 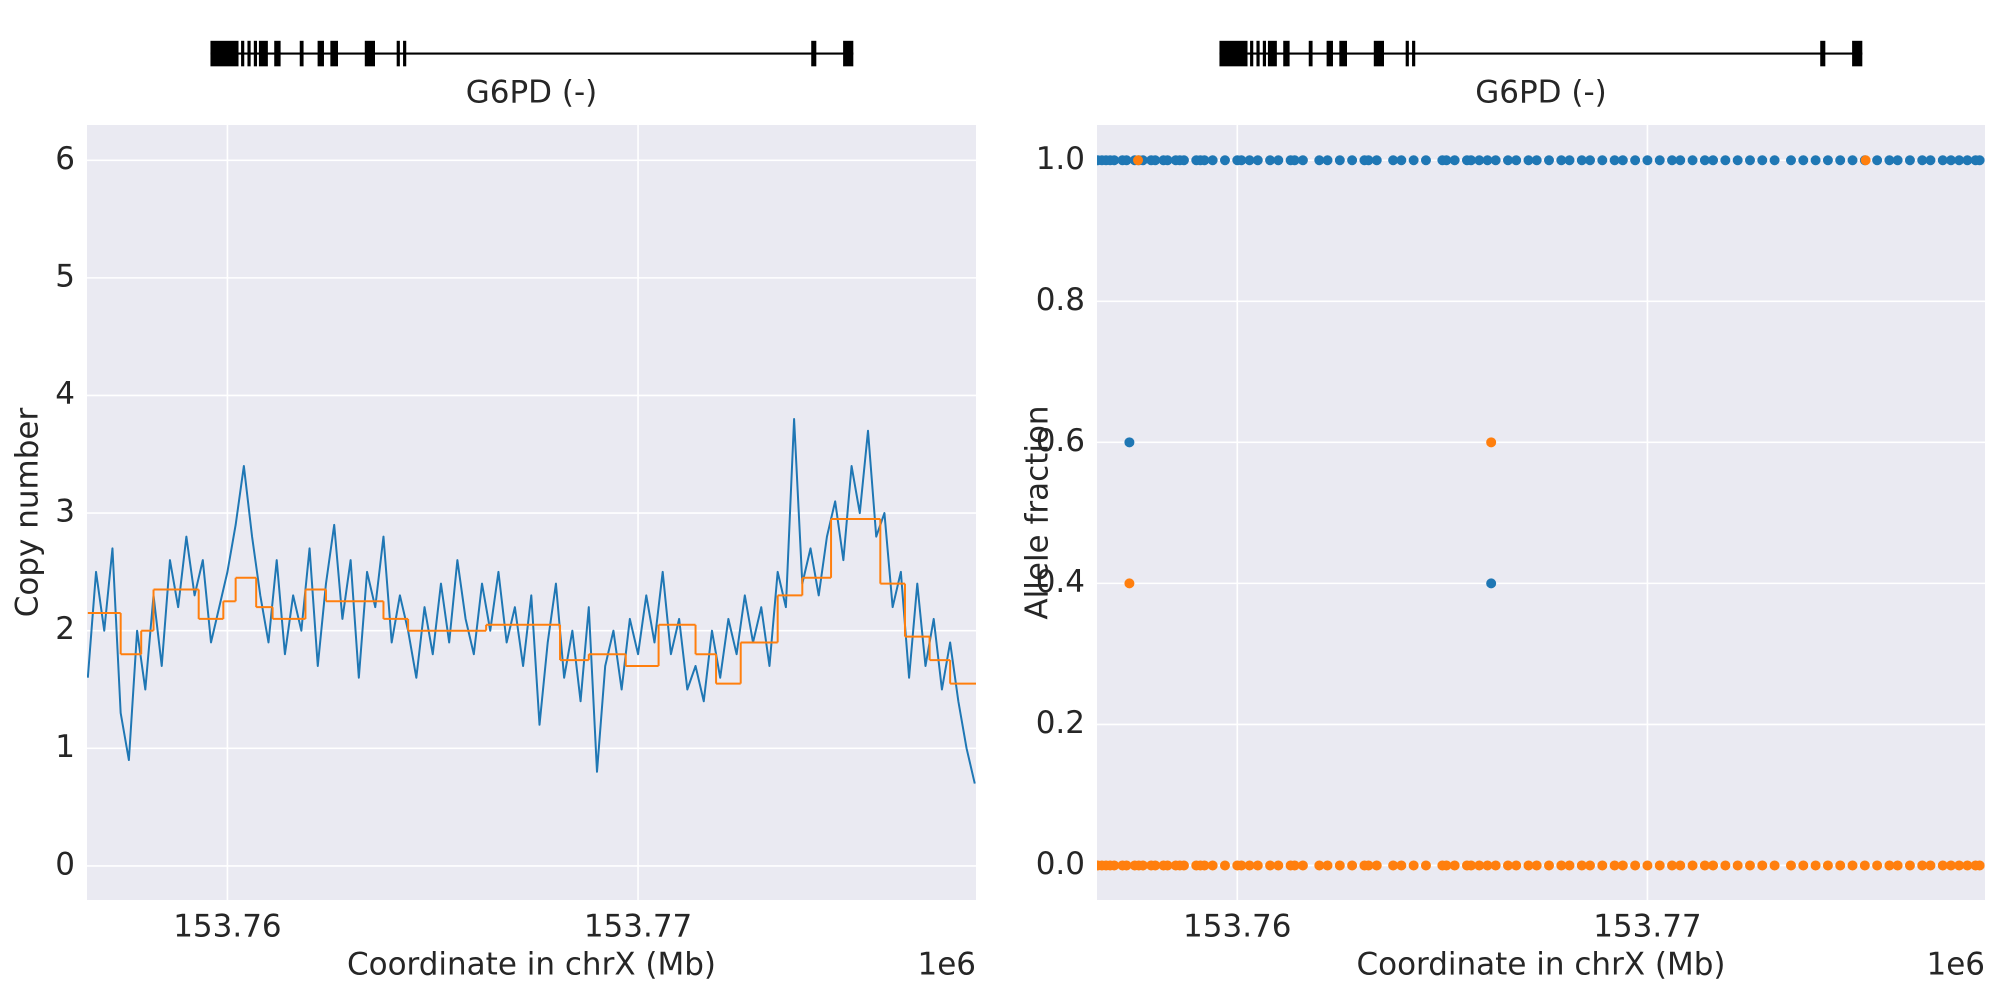 What do you see at coordinates (65, 276) in the screenshot?
I see `y-tick-label: 5` at bounding box center [65, 276].